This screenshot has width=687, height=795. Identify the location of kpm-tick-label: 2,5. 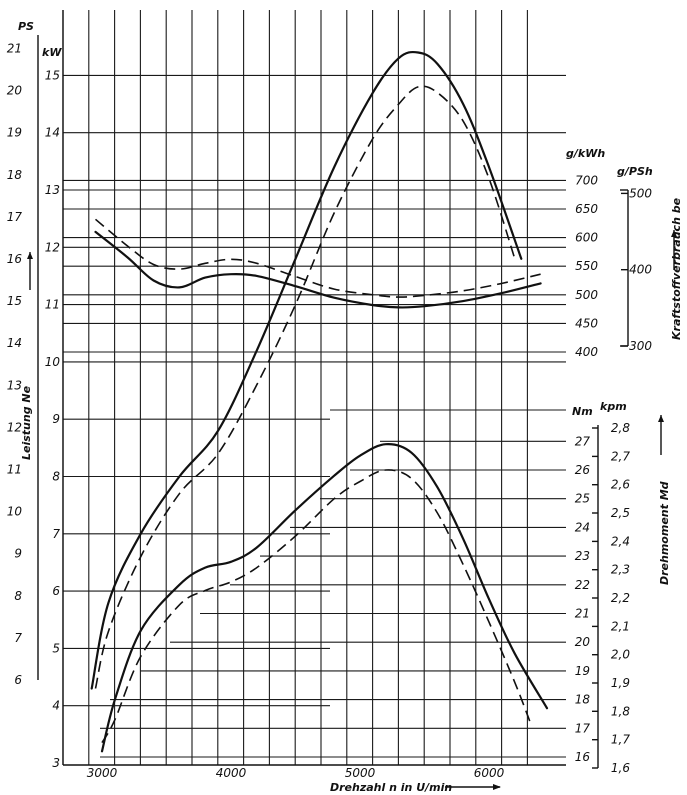
(620, 513).